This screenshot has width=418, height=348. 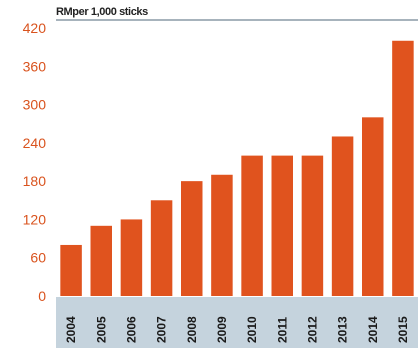 I want to click on bar-2004, so click(x=71, y=270).